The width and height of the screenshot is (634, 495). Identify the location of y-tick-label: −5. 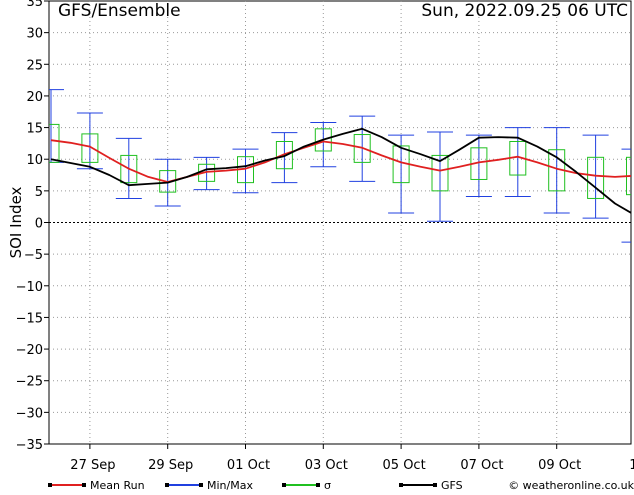
(33, 255).